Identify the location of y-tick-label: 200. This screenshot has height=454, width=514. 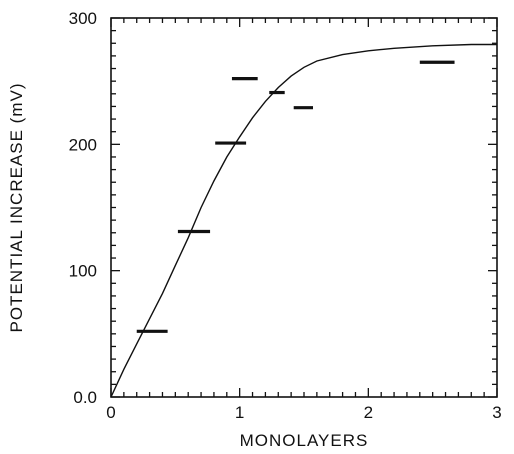
(83, 144).